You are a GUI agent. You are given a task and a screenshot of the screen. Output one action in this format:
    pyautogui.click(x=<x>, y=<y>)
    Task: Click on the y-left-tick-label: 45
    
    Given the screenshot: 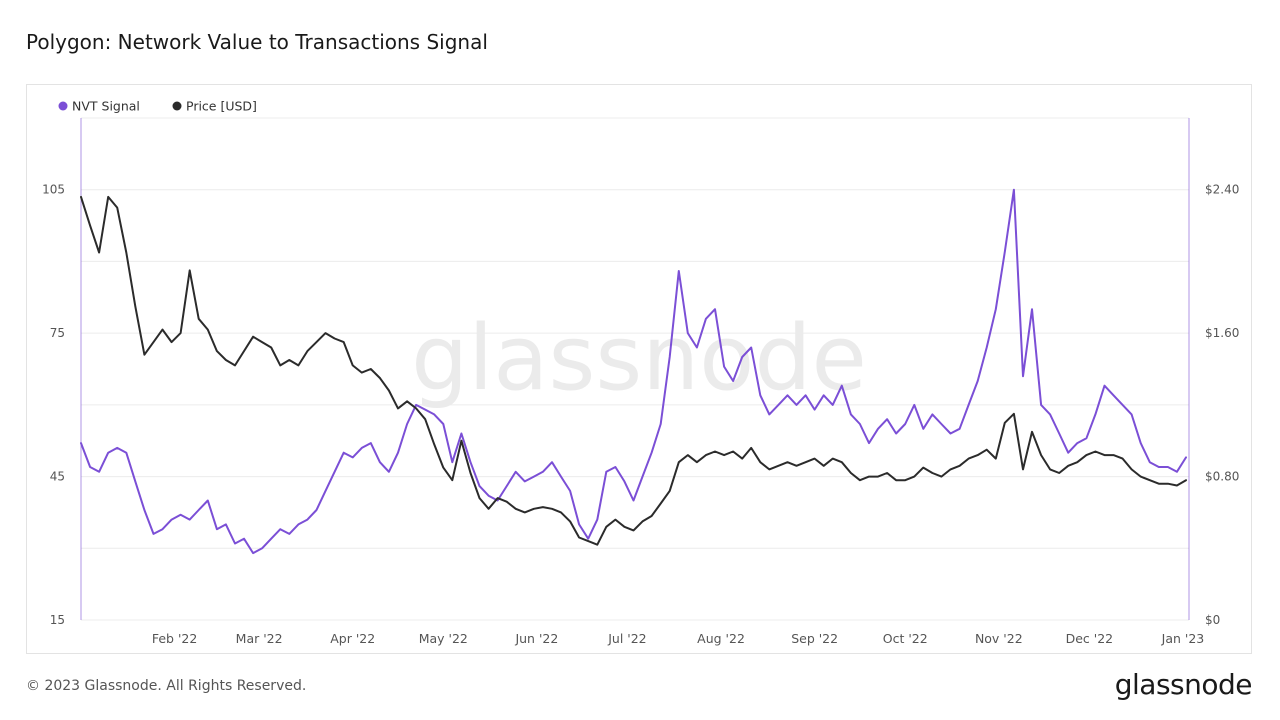 What is the action you would take?
    pyautogui.click(x=57, y=477)
    